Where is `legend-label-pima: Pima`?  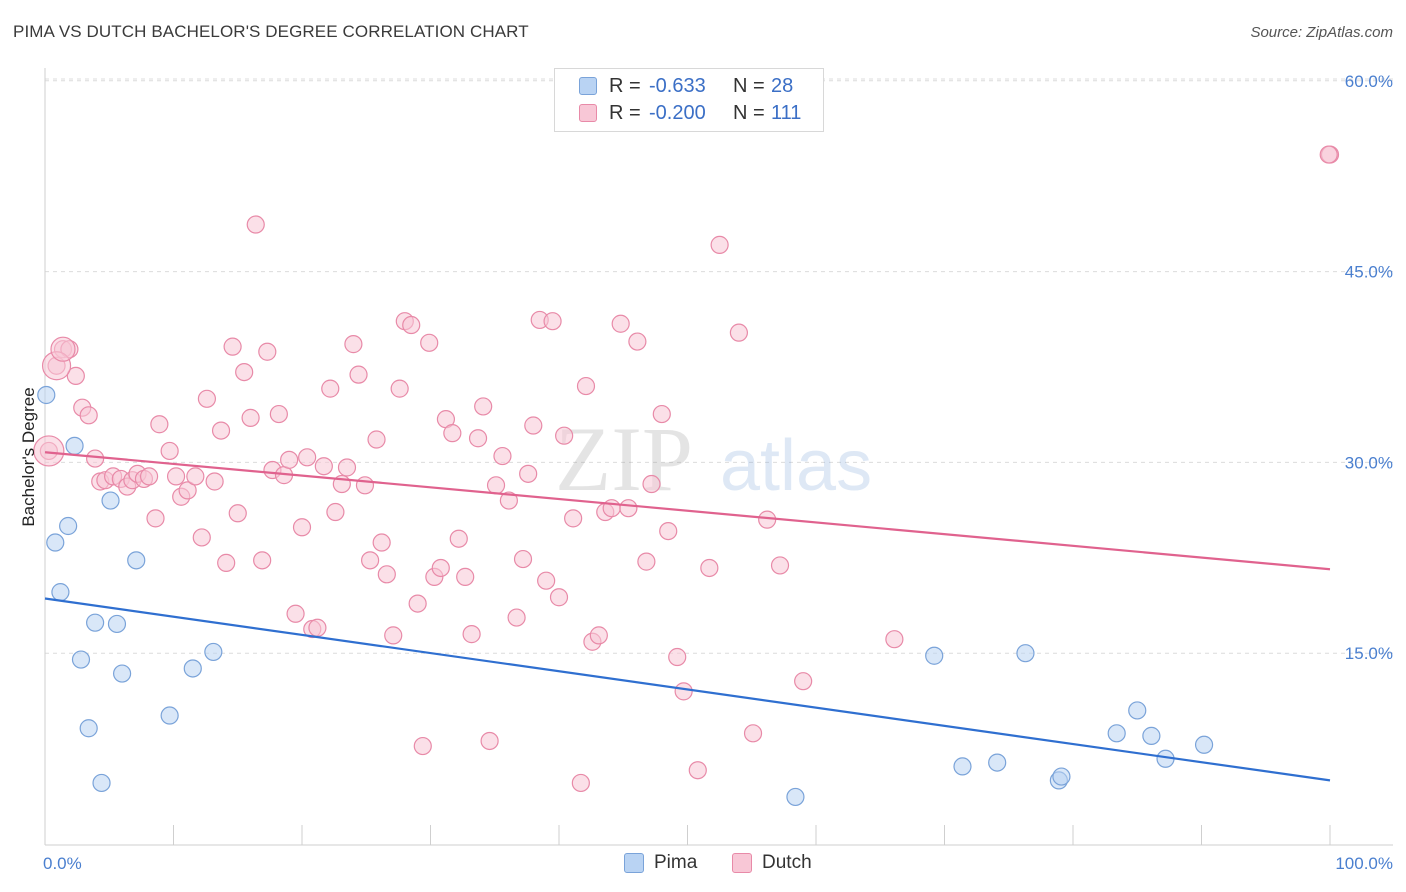 legend-label-pima: Pima is located at coordinates (676, 862).